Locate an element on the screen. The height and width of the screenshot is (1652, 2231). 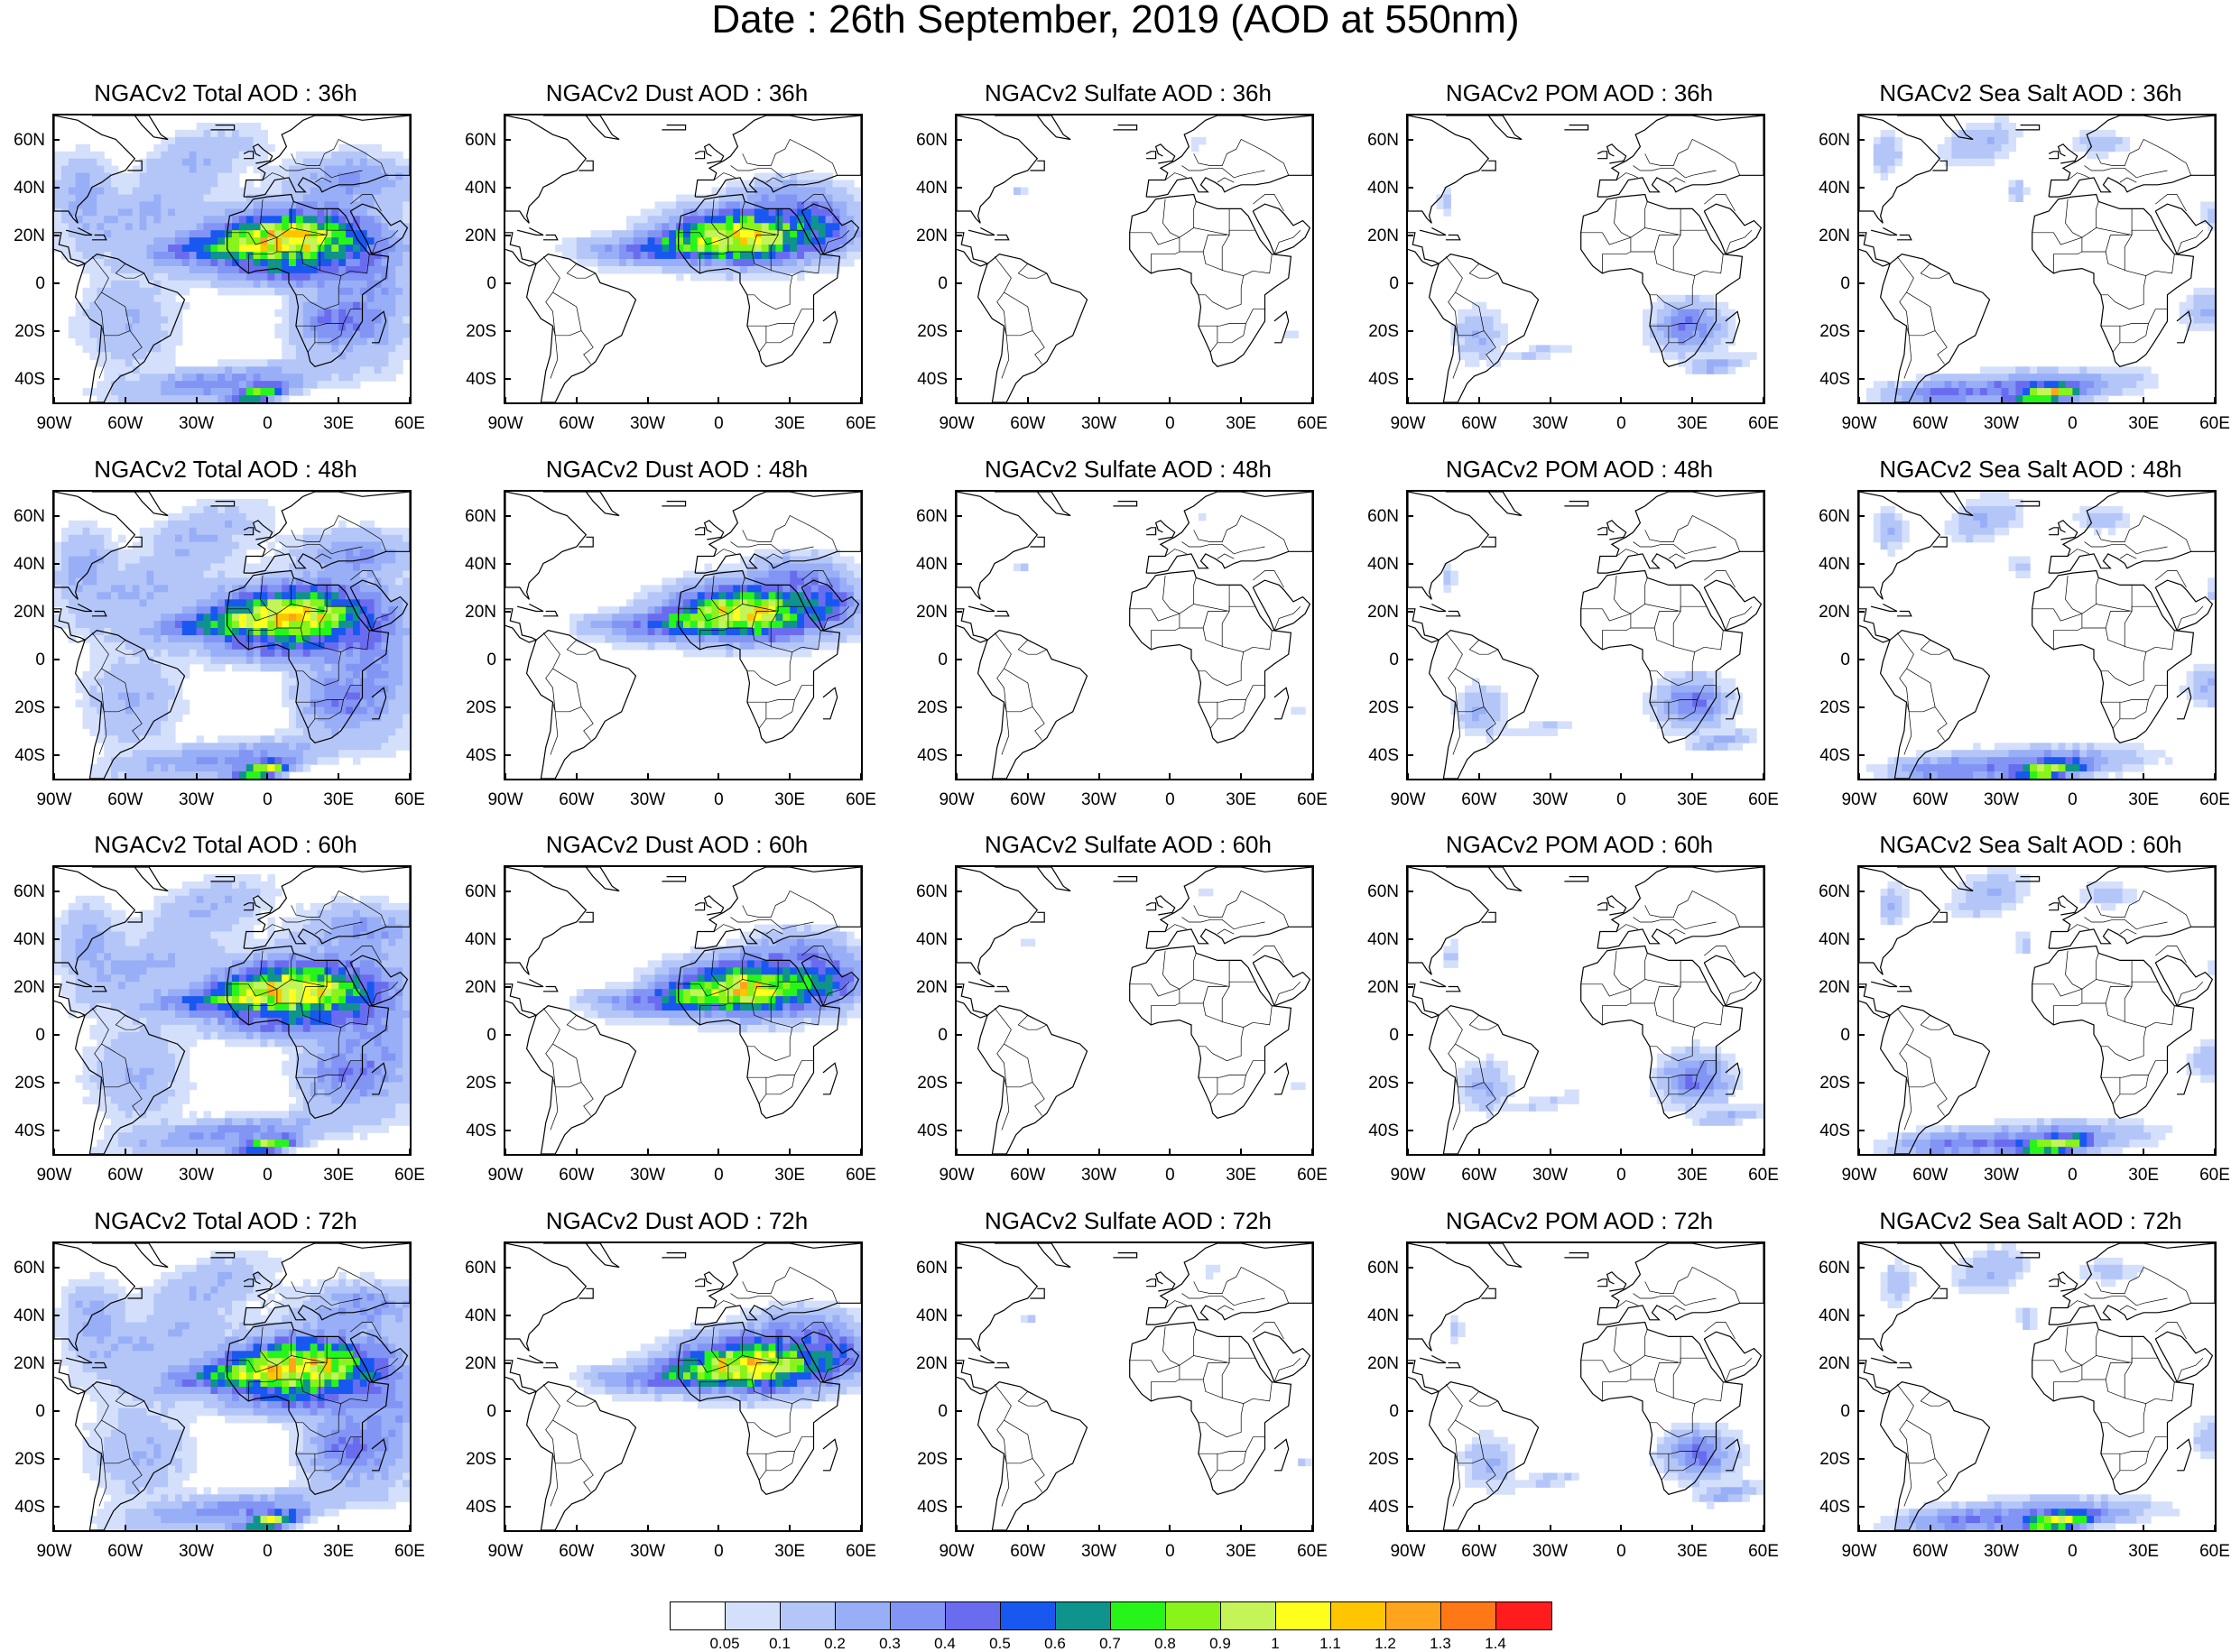
coastline-africa is located at coordinates (2113, 281).